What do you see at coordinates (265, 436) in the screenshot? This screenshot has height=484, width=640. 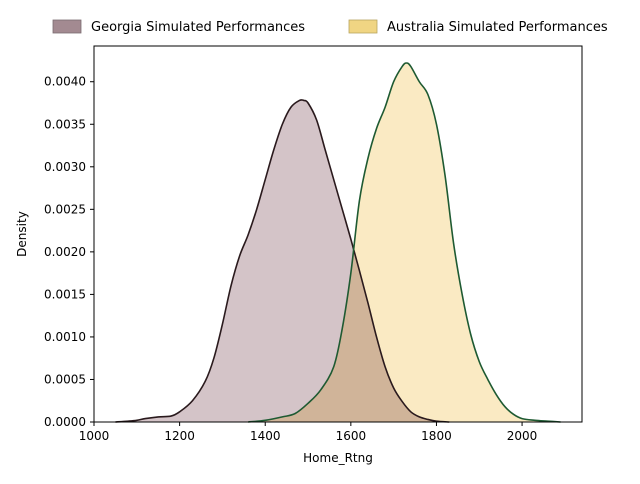 I see `x-tick-label: 1400` at bounding box center [265, 436].